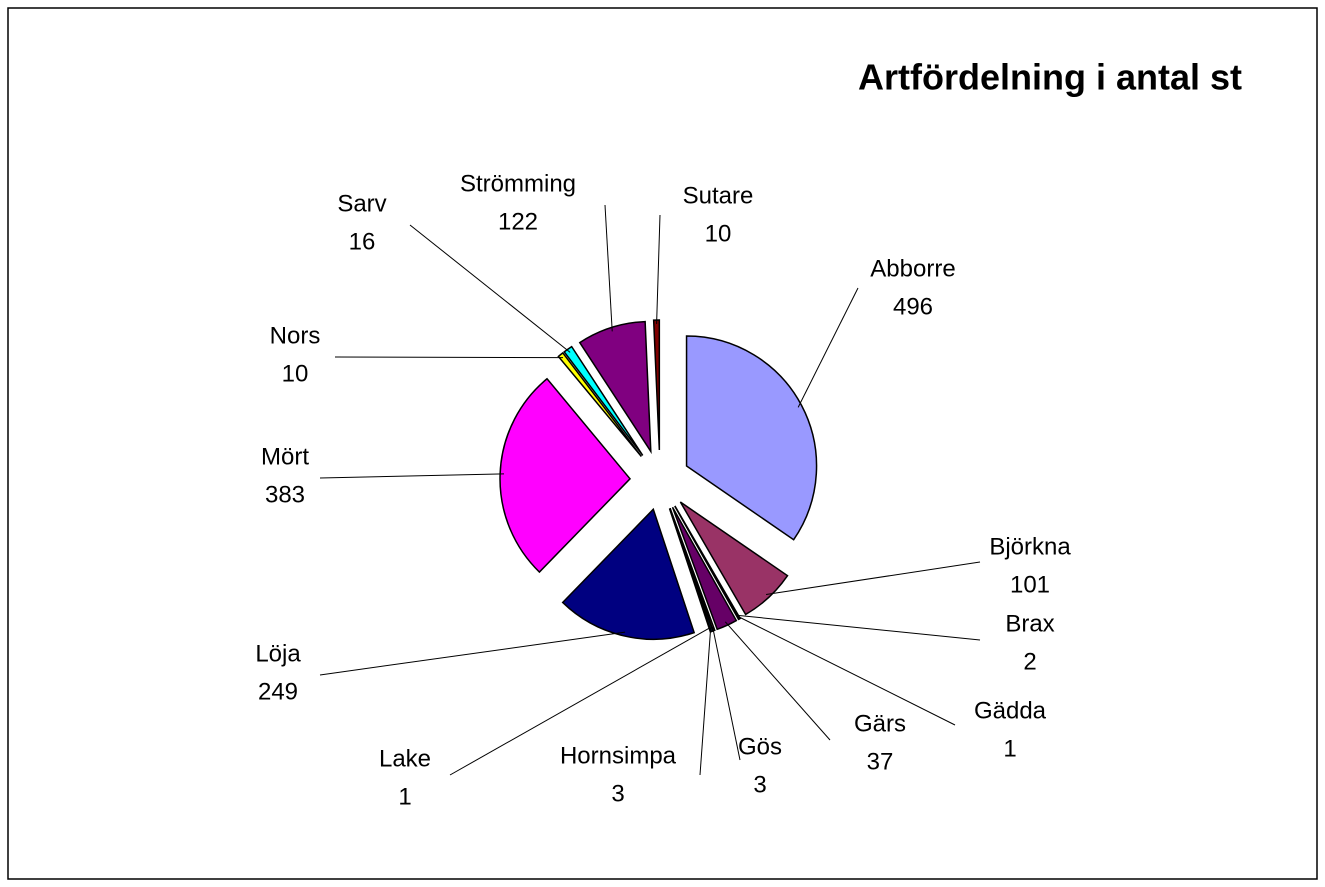 This screenshot has height=887, width=1325. I want to click on slice-label: Sutare, so click(718, 195).